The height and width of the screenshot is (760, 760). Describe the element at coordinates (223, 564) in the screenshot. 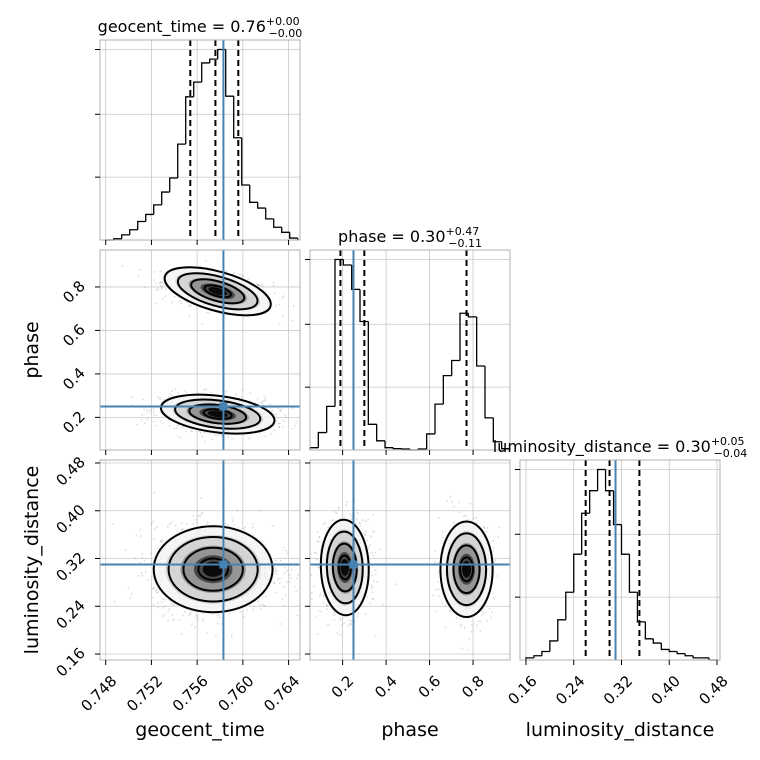

I see `truth-marker` at that location.